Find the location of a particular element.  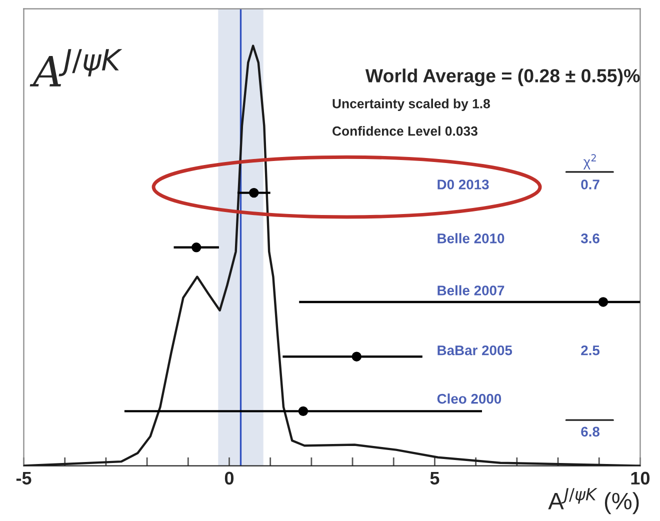

annotation: 0.7 is located at coordinates (590, 185).